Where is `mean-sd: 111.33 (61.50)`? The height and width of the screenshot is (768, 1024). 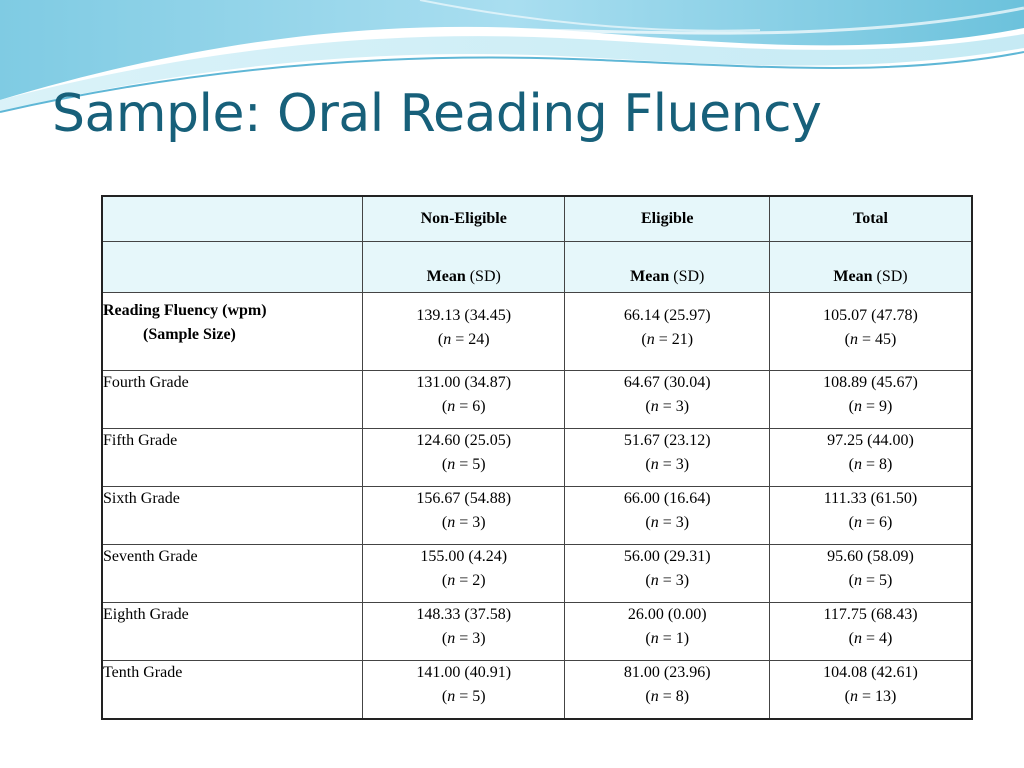
mean-sd: 111.33 (61.50) is located at coordinates (870, 498).